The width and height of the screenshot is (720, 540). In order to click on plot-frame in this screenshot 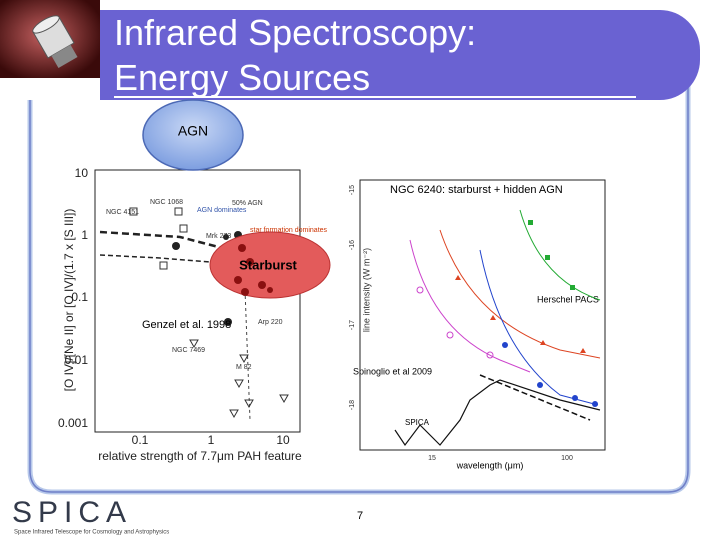, I will do `click(197, 301)`.